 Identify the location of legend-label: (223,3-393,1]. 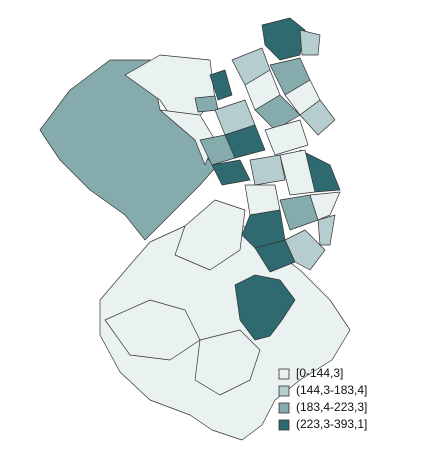
(331, 424).